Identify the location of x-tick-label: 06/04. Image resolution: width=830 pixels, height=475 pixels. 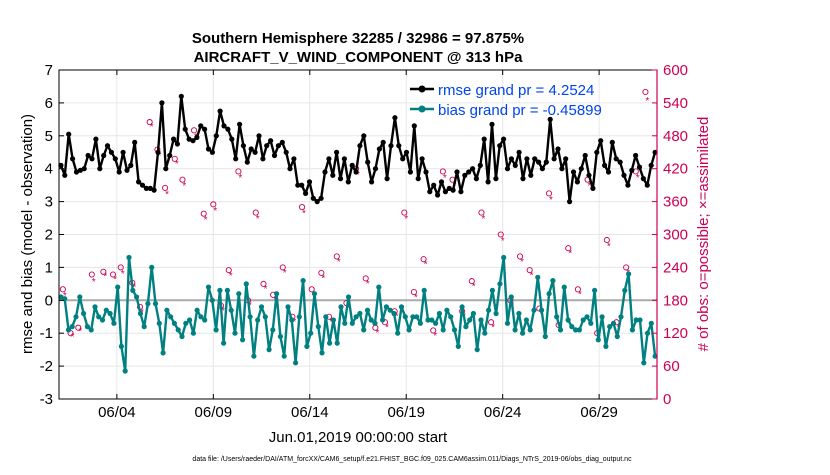
(117, 412).